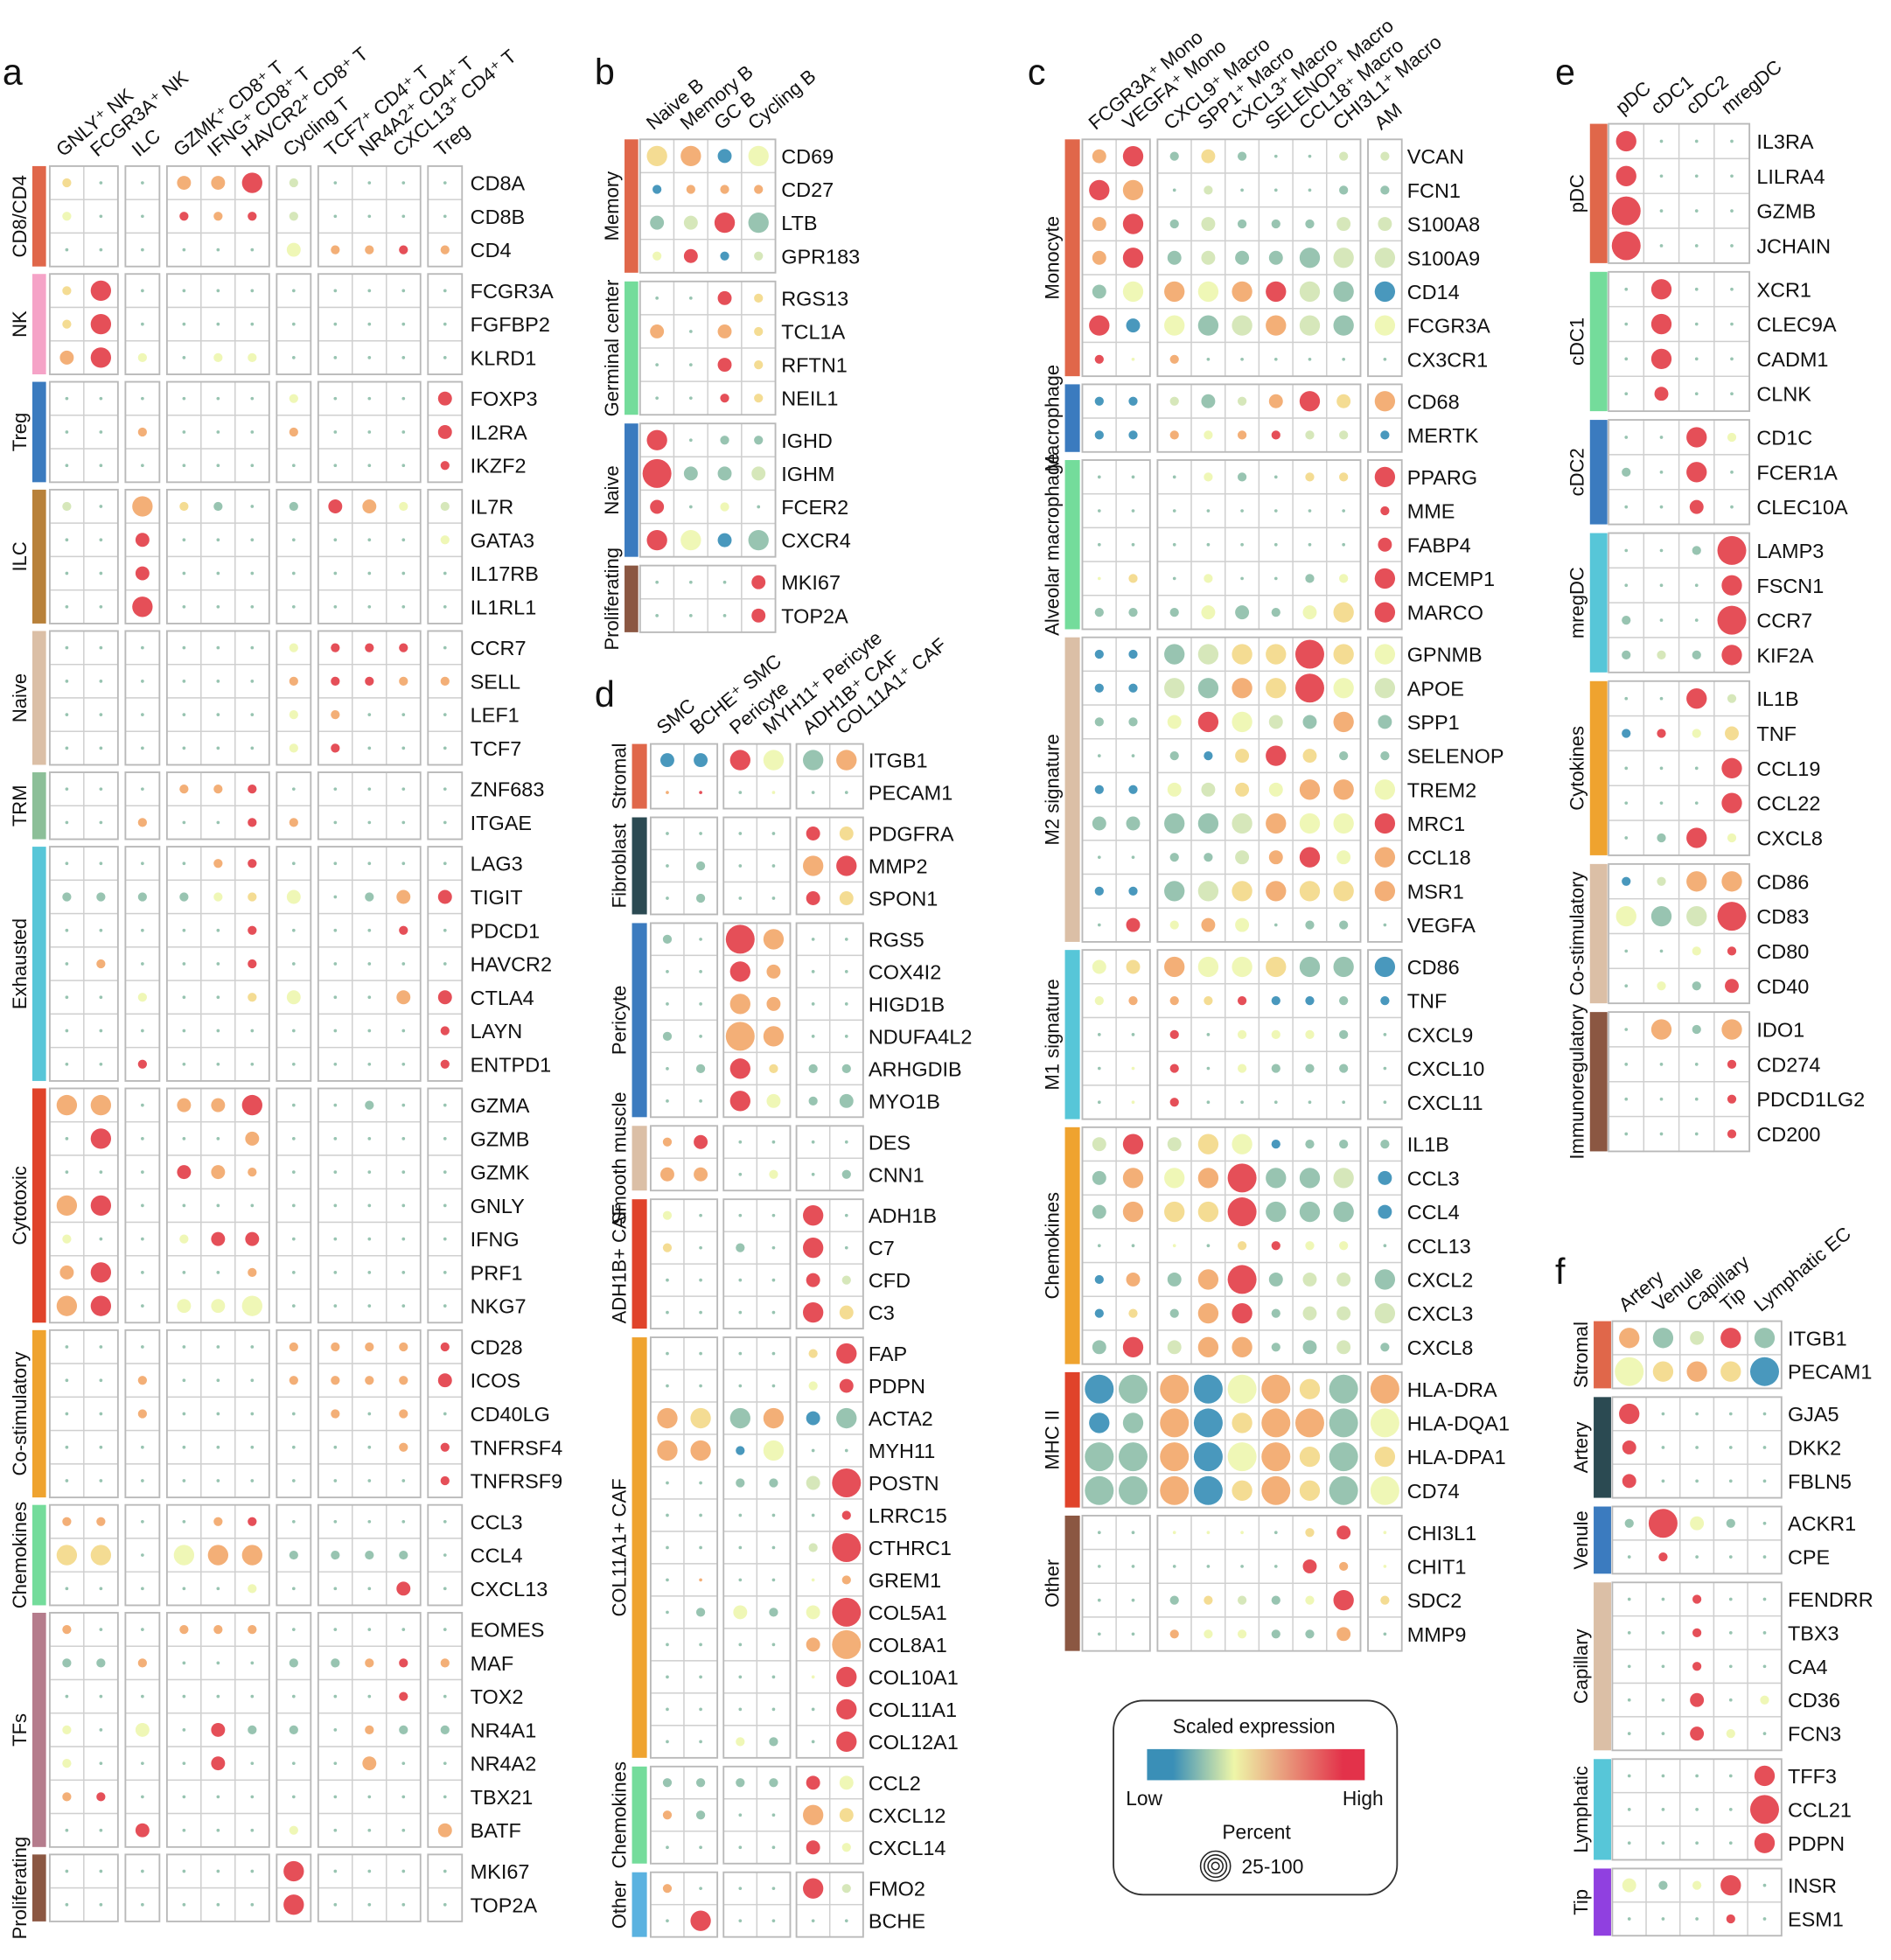 The image size is (1891, 1960). What do you see at coordinates (1442, 789) in the screenshot?
I see `gene-label: TREM2` at bounding box center [1442, 789].